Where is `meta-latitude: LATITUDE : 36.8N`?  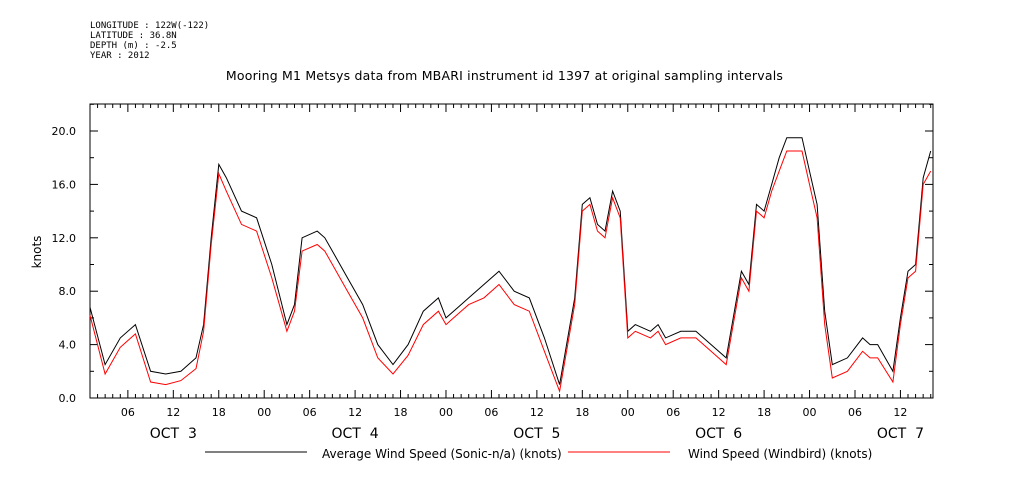 meta-latitude: LATITUDE : 36.8N is located at coordinates (133, 36).